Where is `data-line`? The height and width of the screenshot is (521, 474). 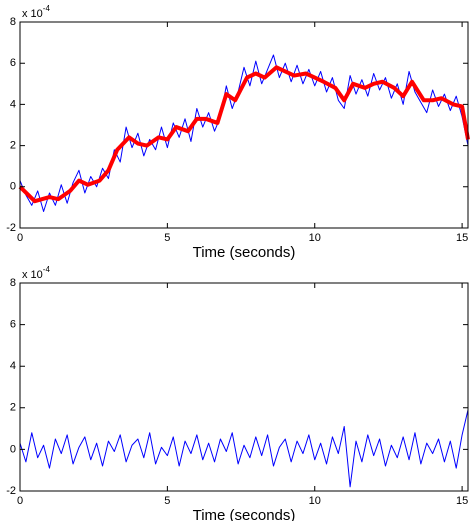
data-line is located at coordinates (244, 448).